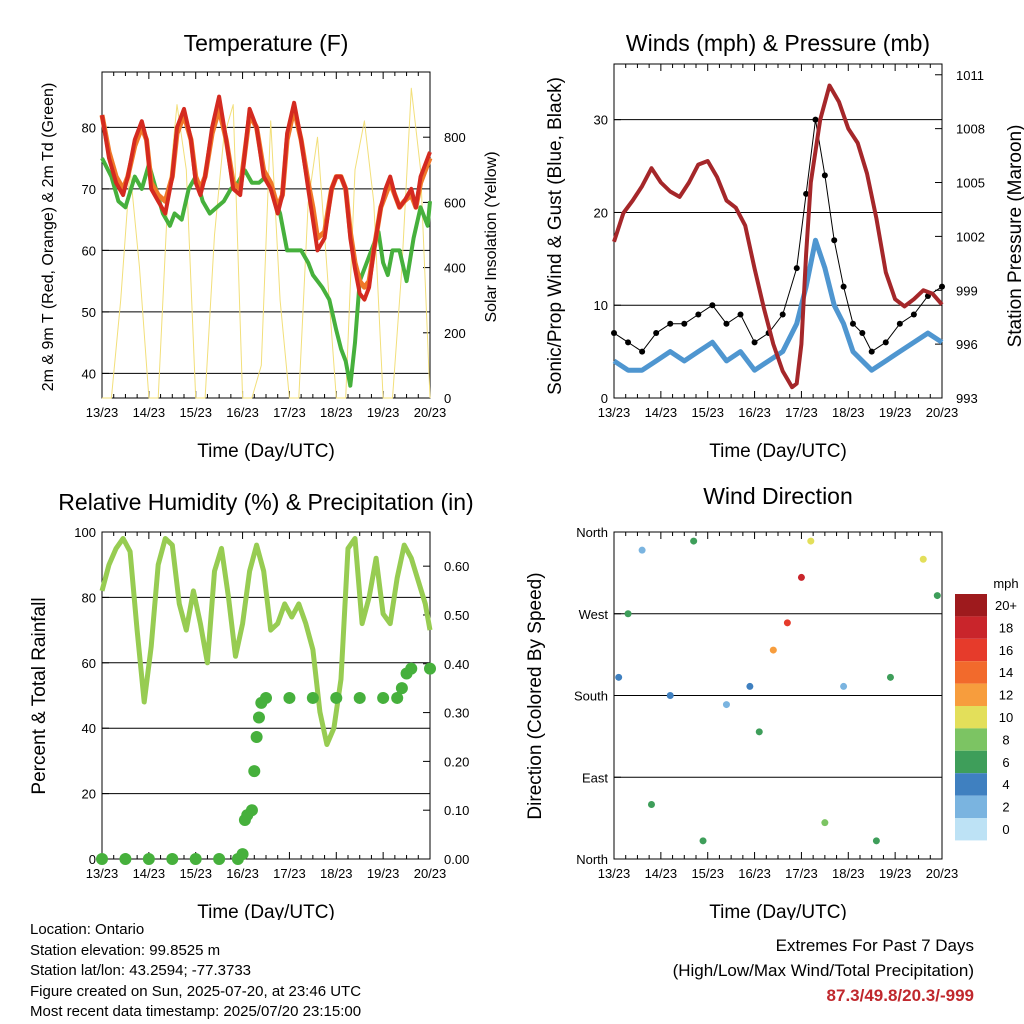  What do you see at coordinates (778, 451) in the screenshot?
I see `winds-xlabel: Time (Day/UTC)` at bounding box center [778, 451].